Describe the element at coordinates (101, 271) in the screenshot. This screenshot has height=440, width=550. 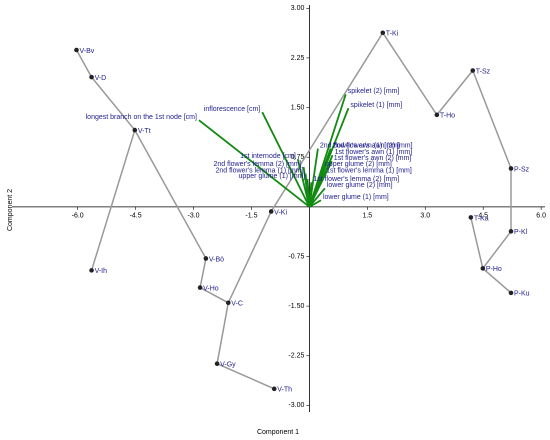
I see `point-label: V-Ih` at that location.